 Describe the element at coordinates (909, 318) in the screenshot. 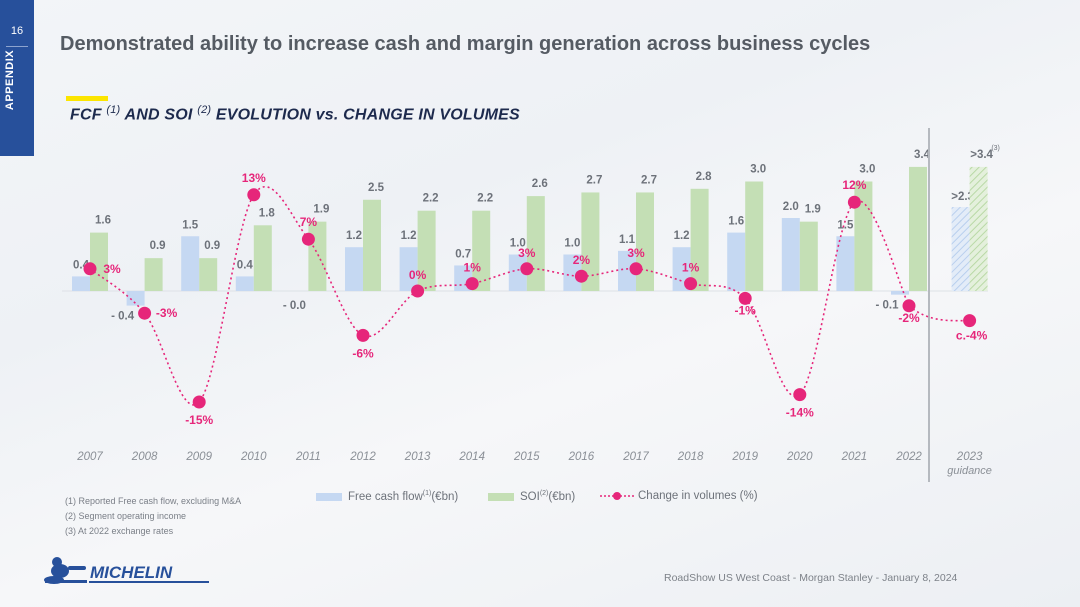

I see `volume-value-label: -2%` at that location.